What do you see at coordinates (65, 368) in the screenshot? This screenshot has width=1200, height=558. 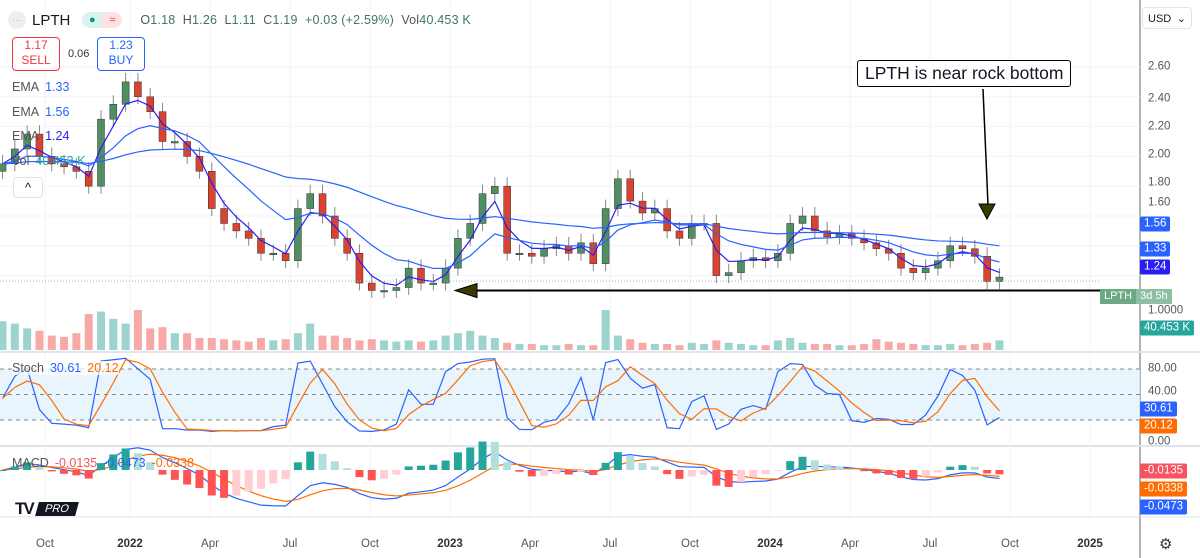 I see `legend-stoch: Stoch 30.61 20.12` at bounding box center [65, 368].